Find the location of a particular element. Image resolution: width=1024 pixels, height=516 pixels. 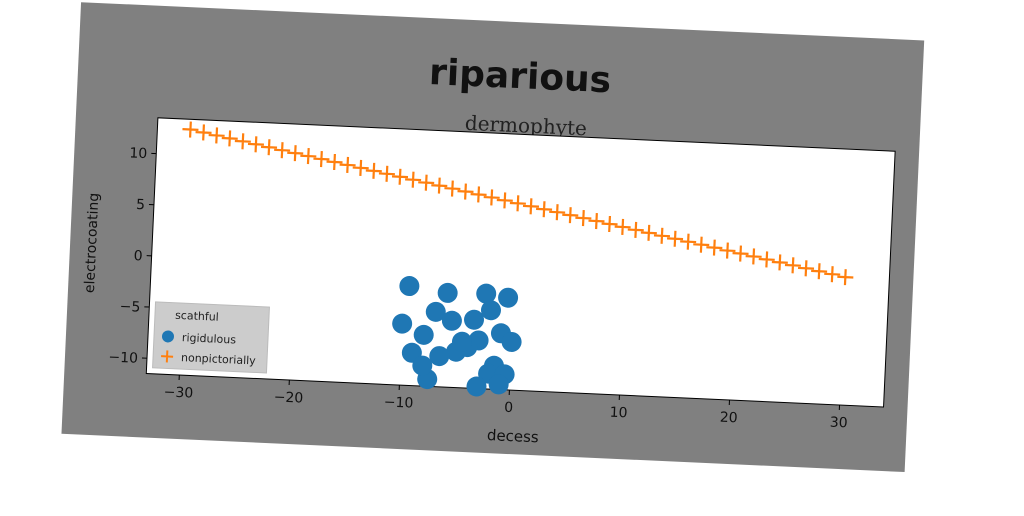

chart-title: riparious is located at coordinates (520, 76).